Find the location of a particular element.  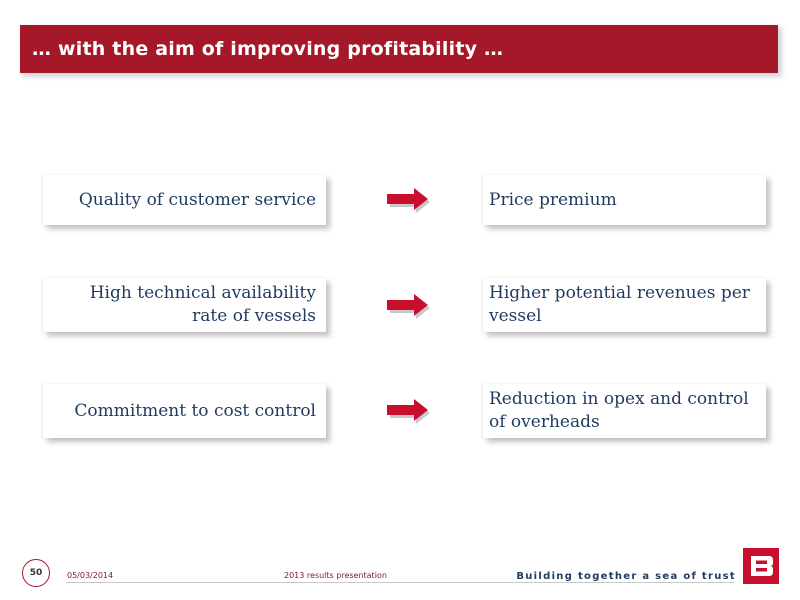

footer-date: 05/03/2014 is located at coordinates (90, 575).